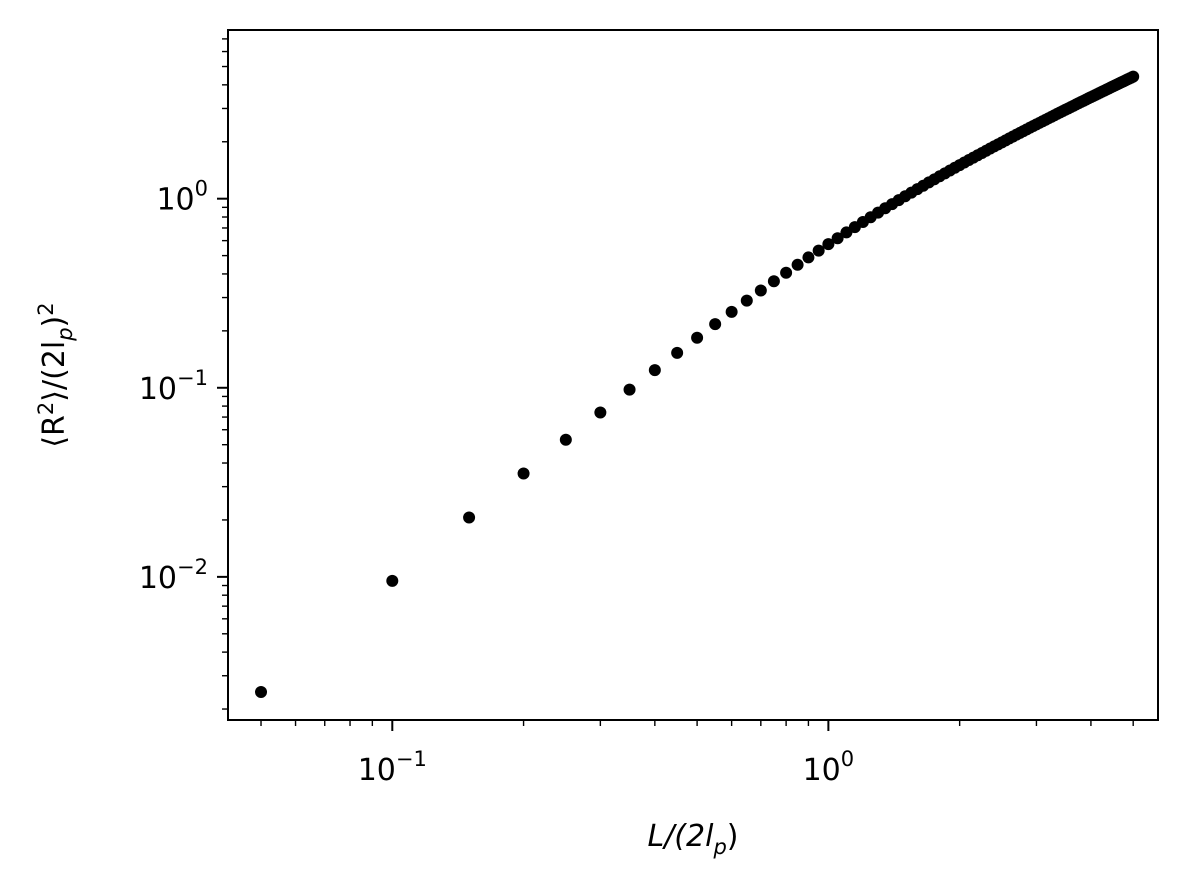 This screenshot has height=890, width=1186. I want to click on y-tick-label: 10⁻², so click(173, 575).